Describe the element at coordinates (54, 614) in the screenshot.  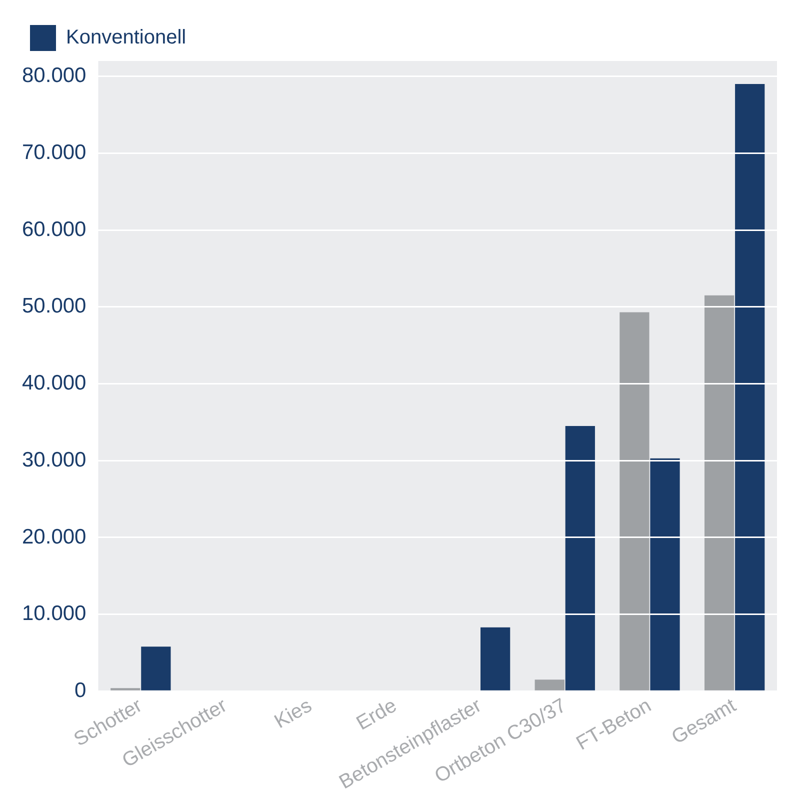
I see `y-tick-label: 10.000` at that location.